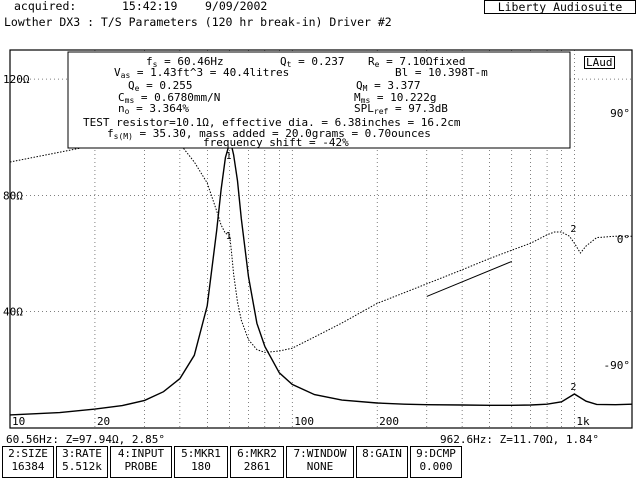 This screenshot has width=640, height=480. What do you see at coordinates (382, 462) in the screenshot?
I see `fkey-gain: 8:GAIN` at bounding box center [382, 462].